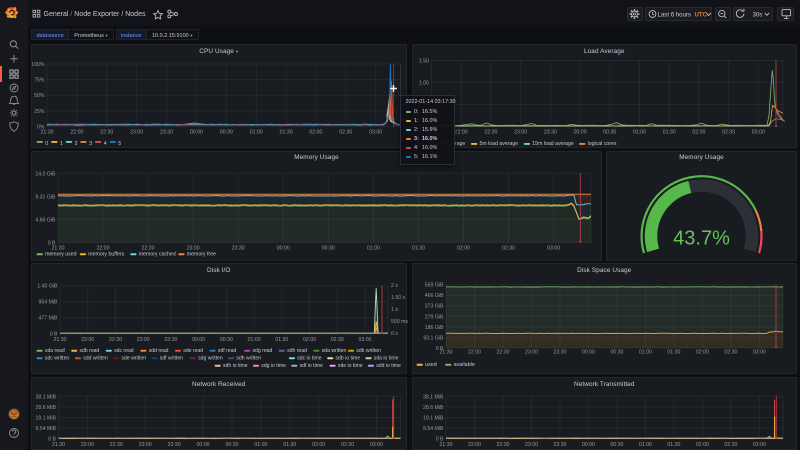 This screenshot has height=450, width=800. Describe the element at coordinates (433, 338) in the screenshot. I see `svg-text: 93.1 GiB` at that location.